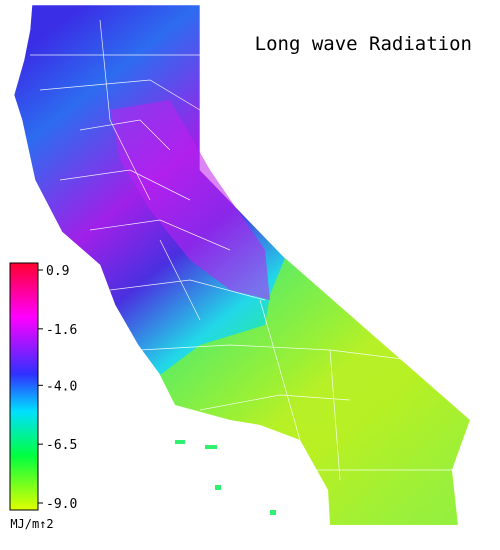 The width and height of the screenshot is (500, 550). I want to click on colorbar-tick-label: -9.0, so click(61, 504).